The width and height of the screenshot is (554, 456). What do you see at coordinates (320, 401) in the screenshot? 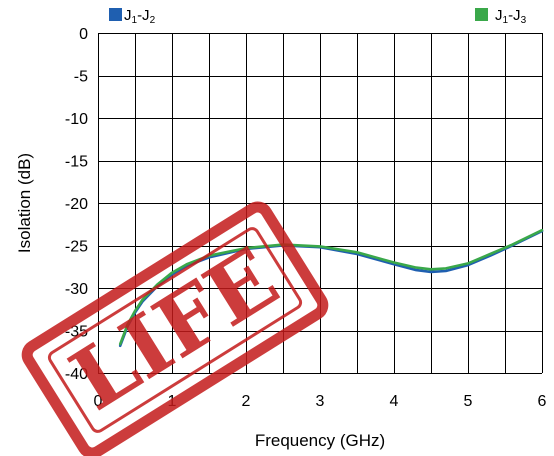
I see `x-tick-label: 3` at bounding box center [320, 401].